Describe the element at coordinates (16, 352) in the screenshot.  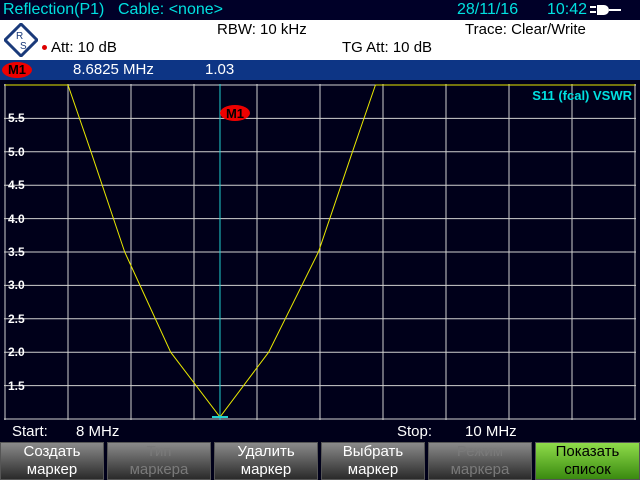
I see `y-tick-label: 2.0` at that location.